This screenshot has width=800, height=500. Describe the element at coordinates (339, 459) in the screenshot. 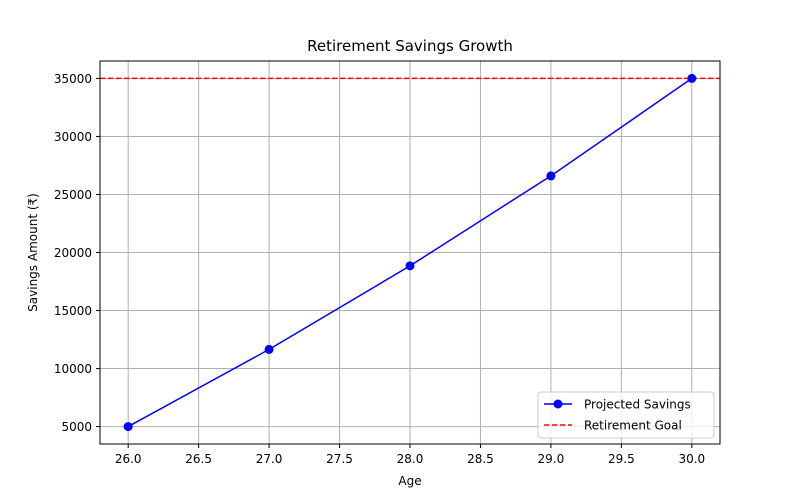

I see `x-tick-label: 27.5` at that location.